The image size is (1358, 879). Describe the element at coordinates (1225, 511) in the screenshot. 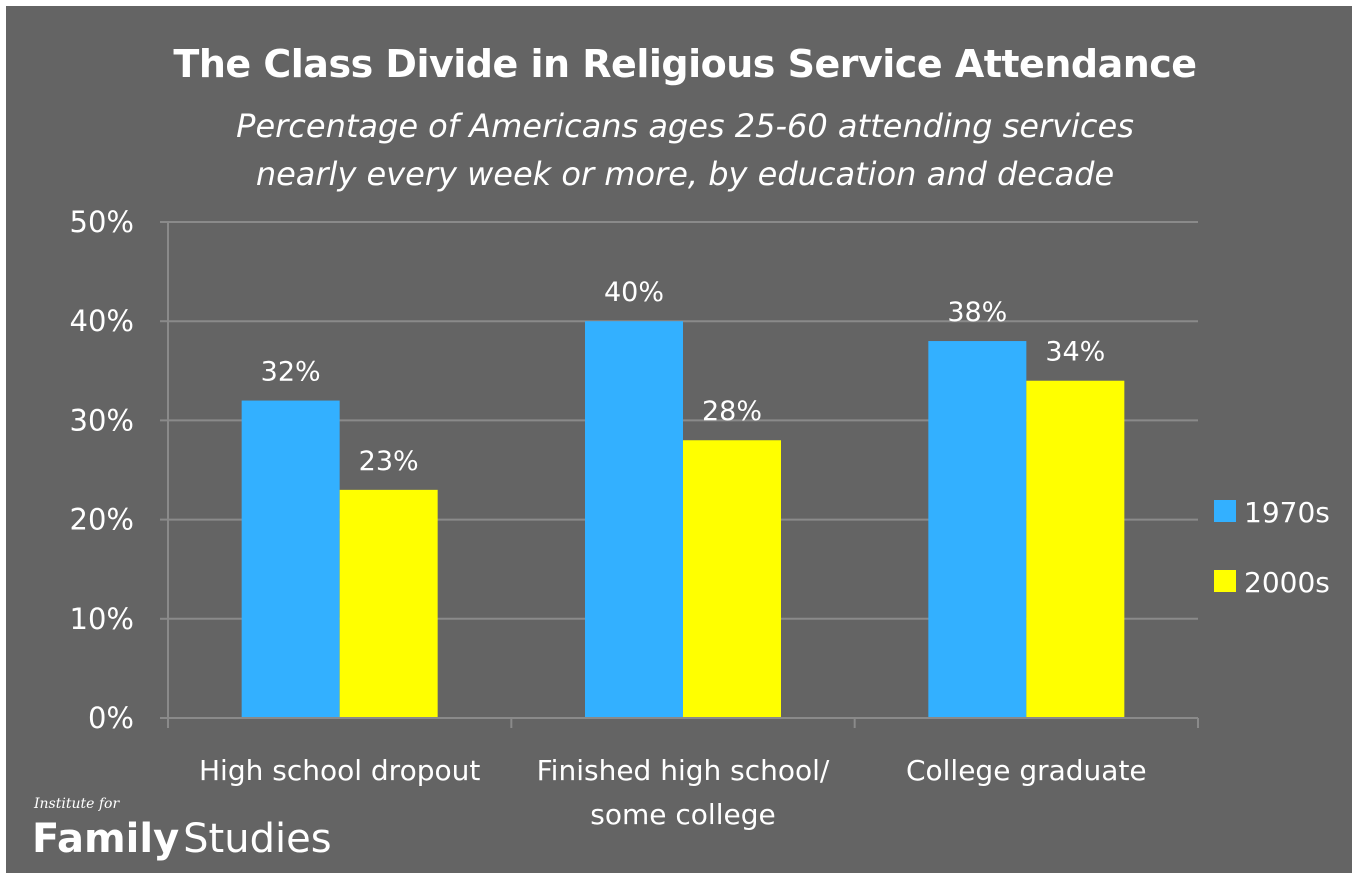

I see `legend-swatch-1970s` at that location.